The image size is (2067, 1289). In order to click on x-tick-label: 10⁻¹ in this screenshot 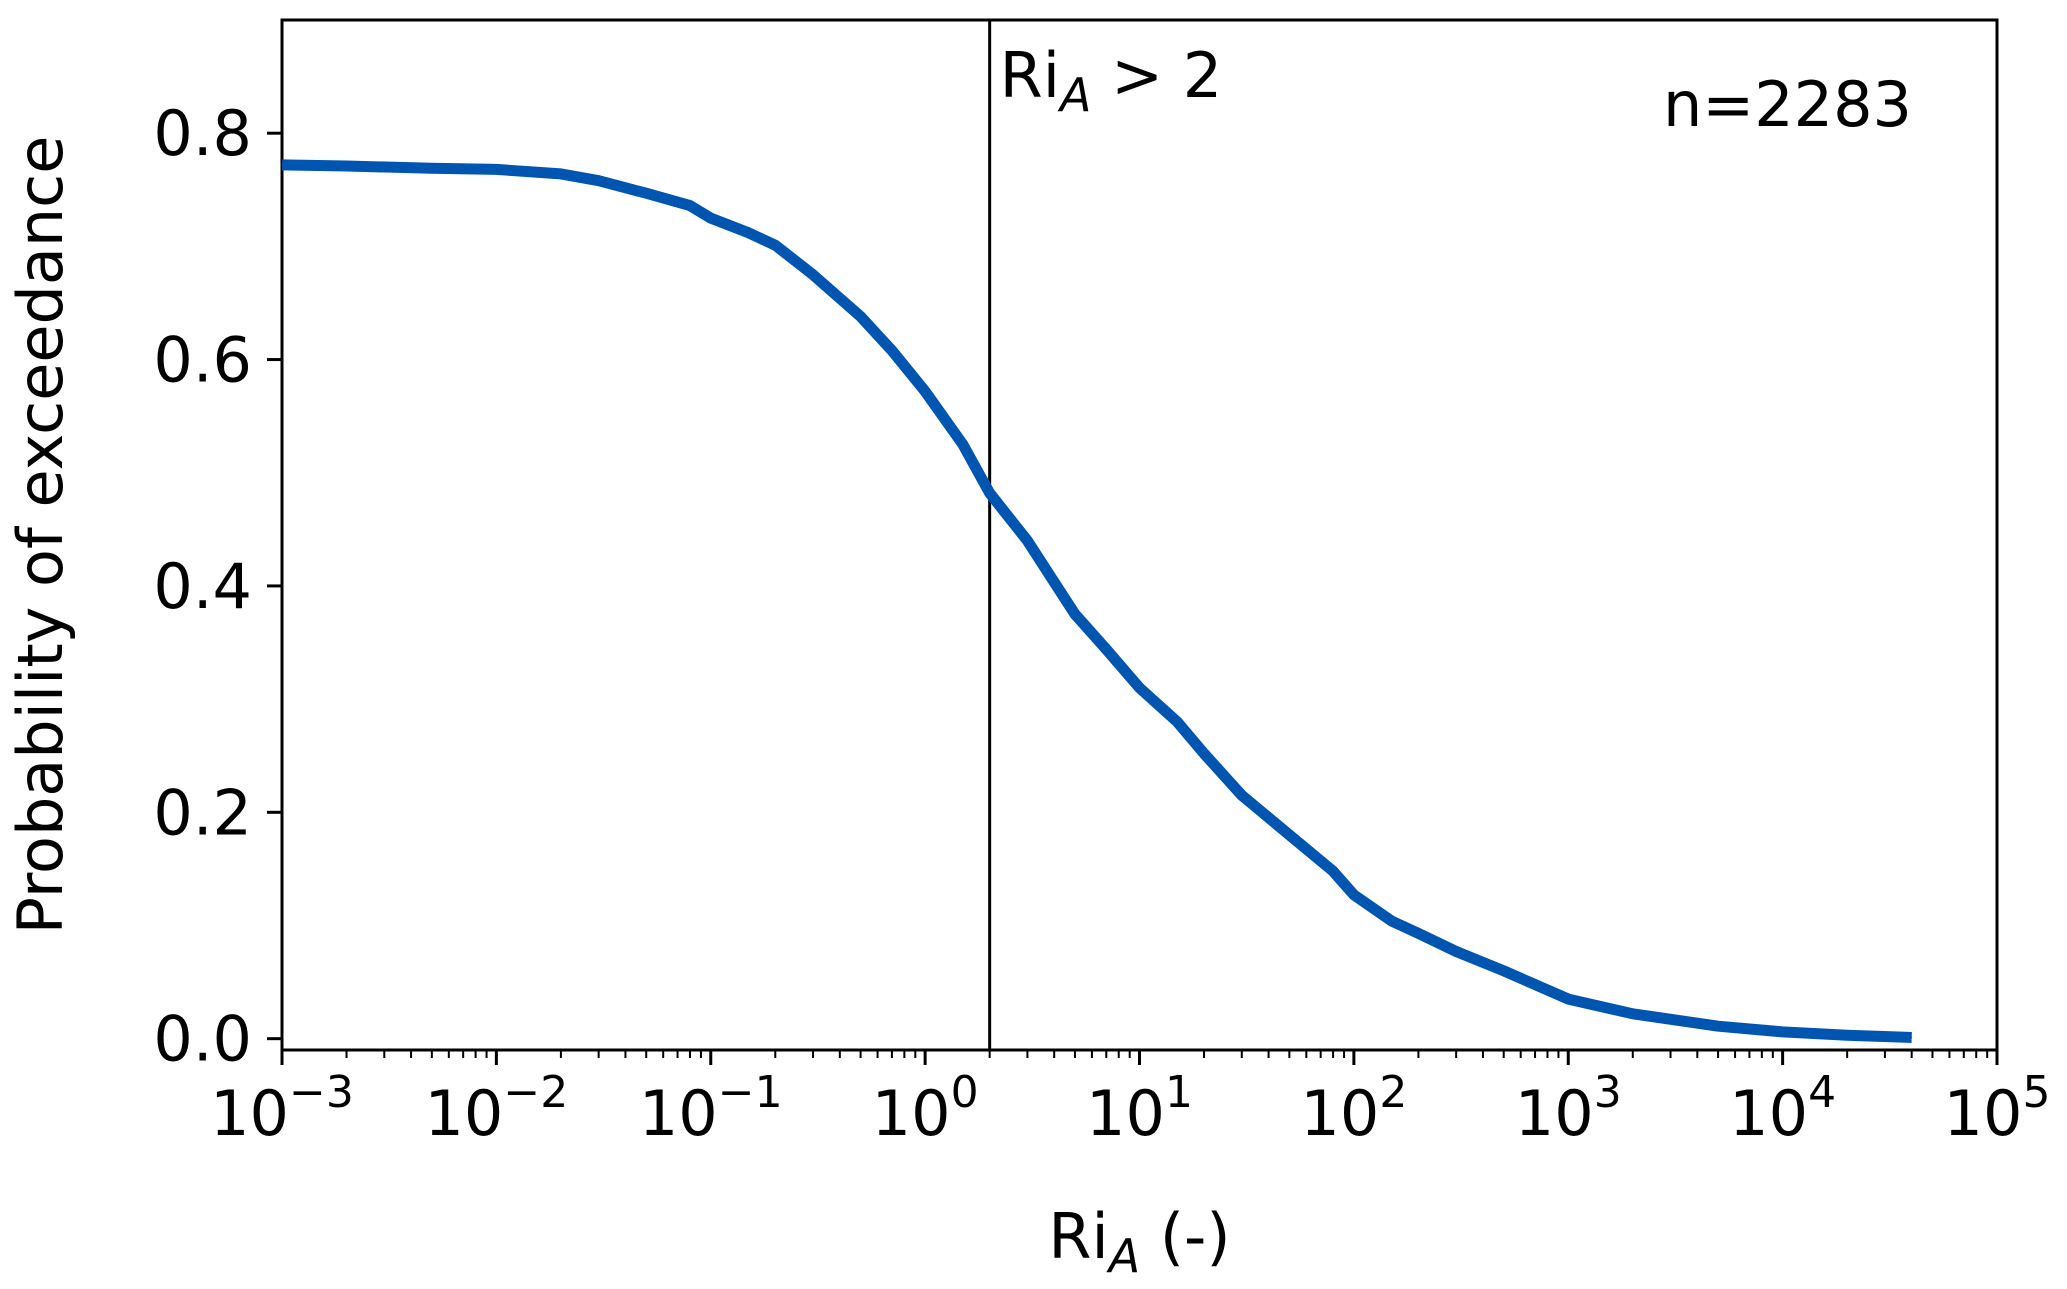, I will do `click(711, 1108)`.